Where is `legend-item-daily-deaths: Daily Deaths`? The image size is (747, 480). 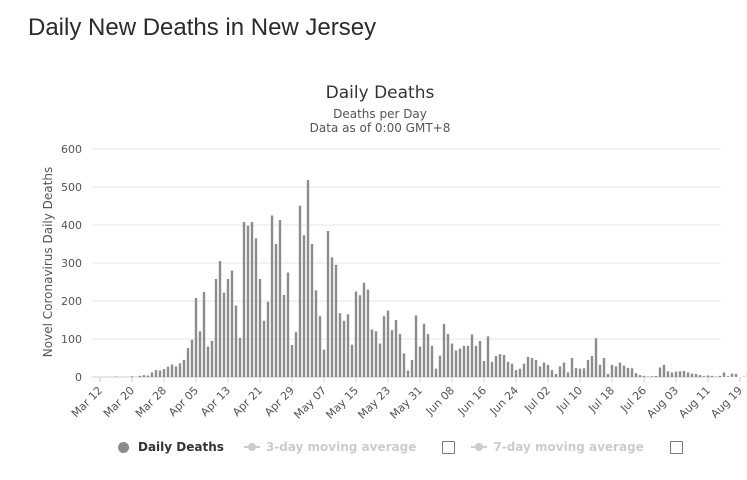
legend-item-daily-deaths: Daily Deaths is located at coordinates (171, 447).